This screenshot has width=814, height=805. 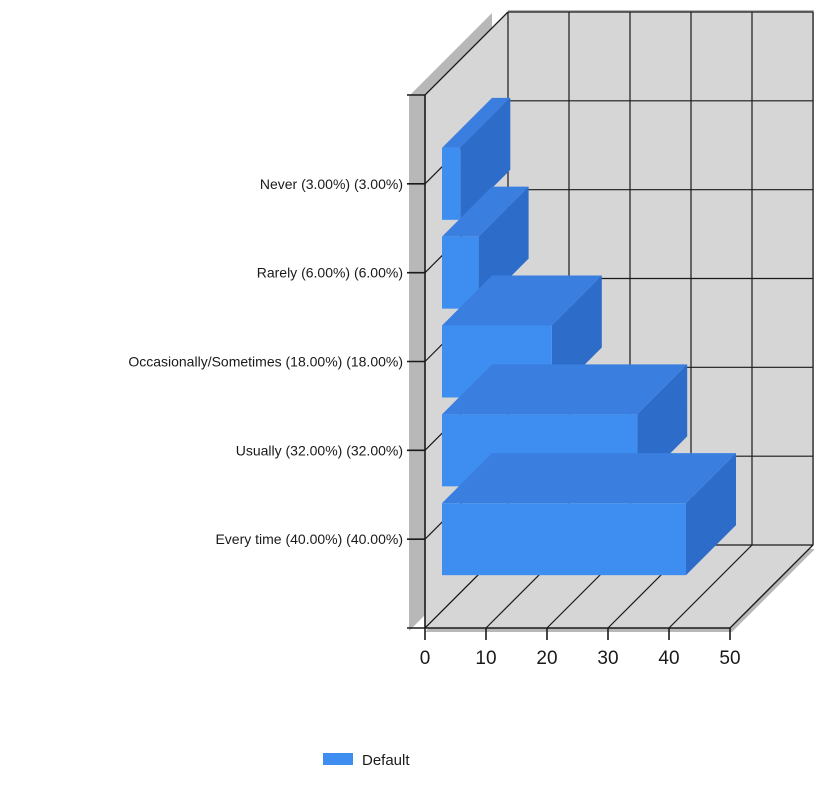 What do you see at coordinates (546, 658) in the screenshot?
I see `x-tick-label: 20` at bounding box center [546, 658].